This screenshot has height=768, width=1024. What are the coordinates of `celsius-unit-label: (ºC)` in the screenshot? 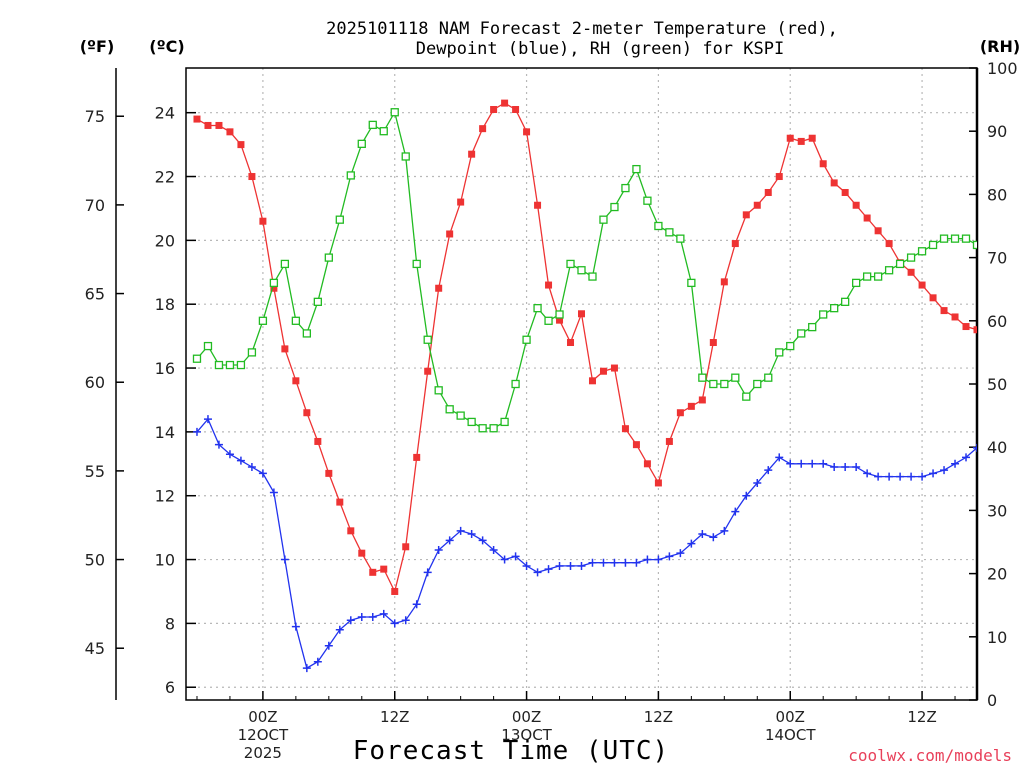 It's located at (166, 46).